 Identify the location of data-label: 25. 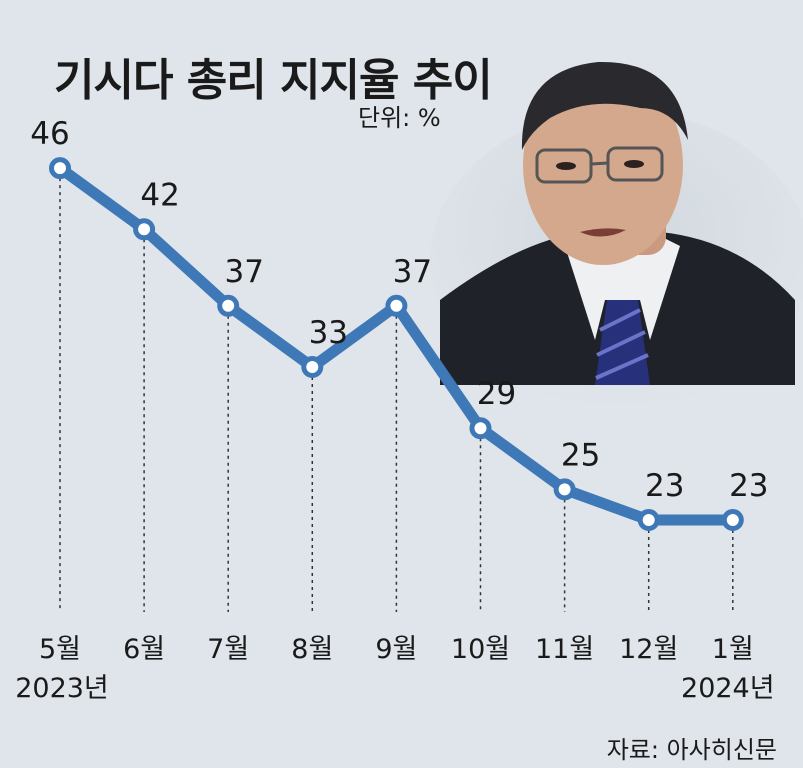
(580, 455).